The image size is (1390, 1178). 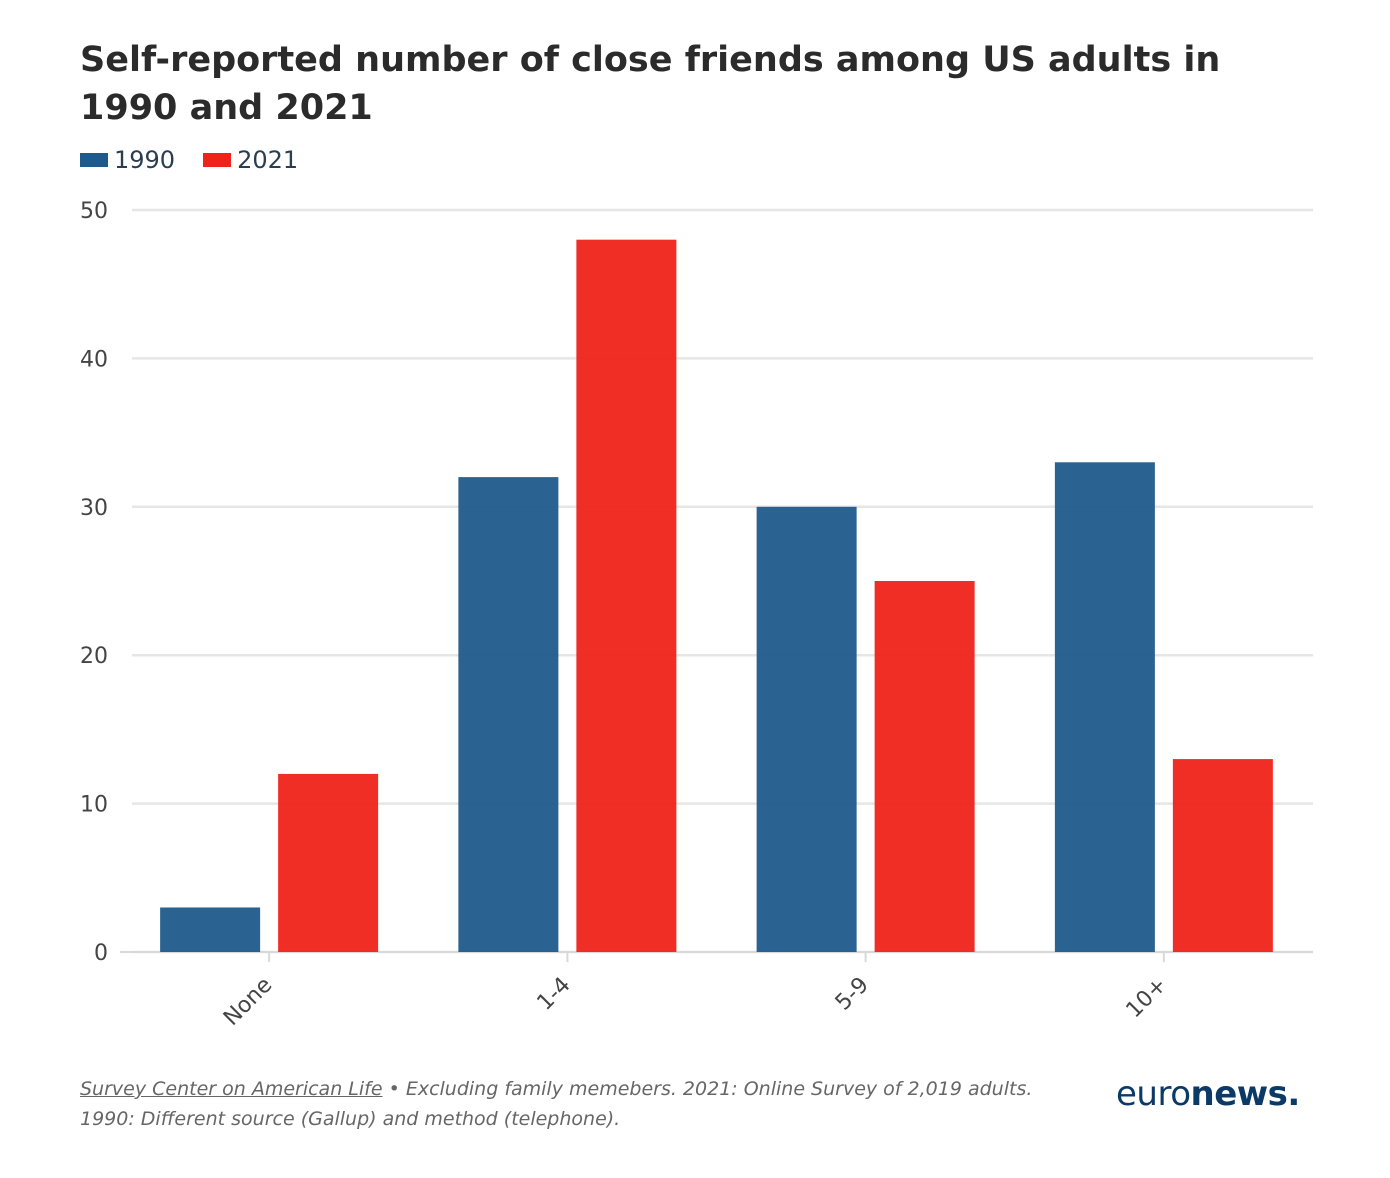 I want to click on logo-part-news: news., so click(x=1245, y=1094).